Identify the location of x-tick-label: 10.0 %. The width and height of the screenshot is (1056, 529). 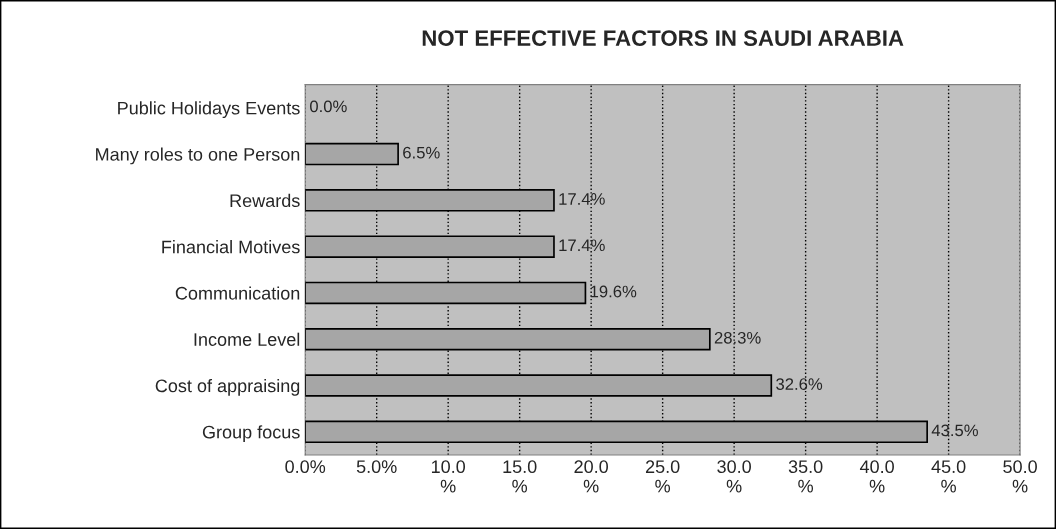
(448, 476).